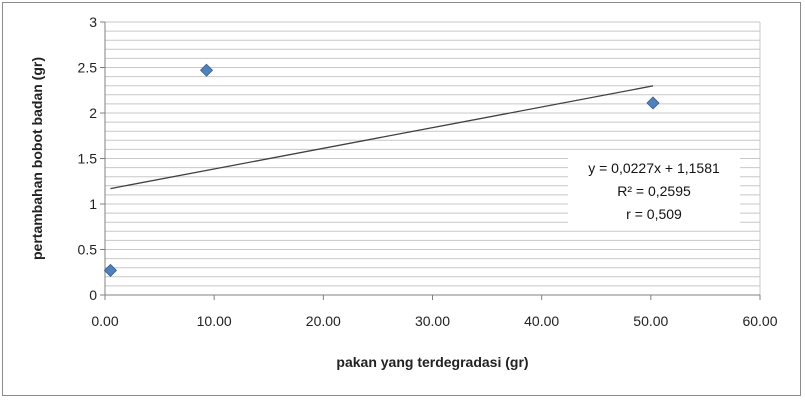  What do you see at coordinates (93, 295) in the screenshot?
I see `y-tick-label: 0` at bounding box center [93, 295].